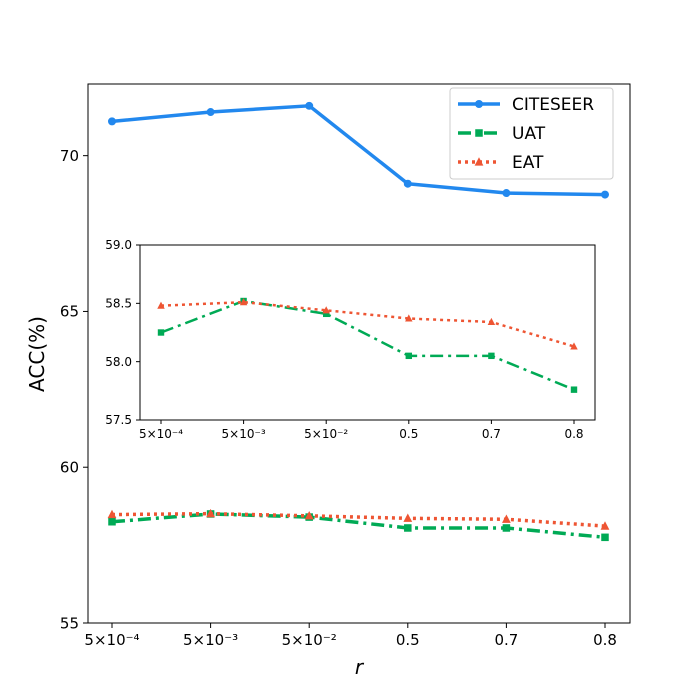 The width and height of the screenshot is (700, 700). What do you see at coordinates (408, 434) in the screenshot?
I see `inset-x-tick-label: 0.5` at bounding box center [408, 434].